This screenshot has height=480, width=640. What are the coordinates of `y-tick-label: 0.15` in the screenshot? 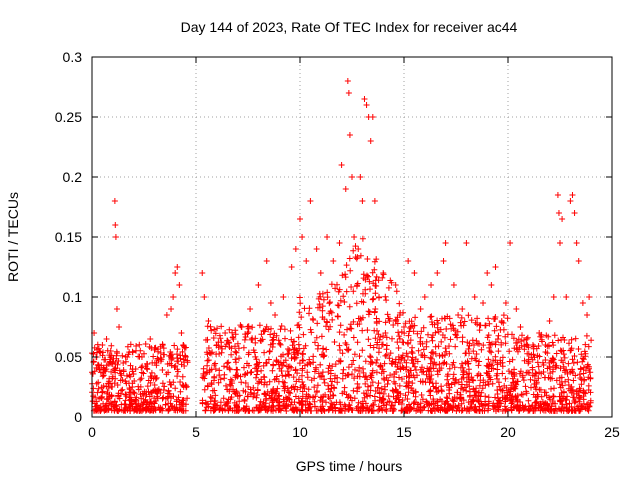 It's located at (68, 237).